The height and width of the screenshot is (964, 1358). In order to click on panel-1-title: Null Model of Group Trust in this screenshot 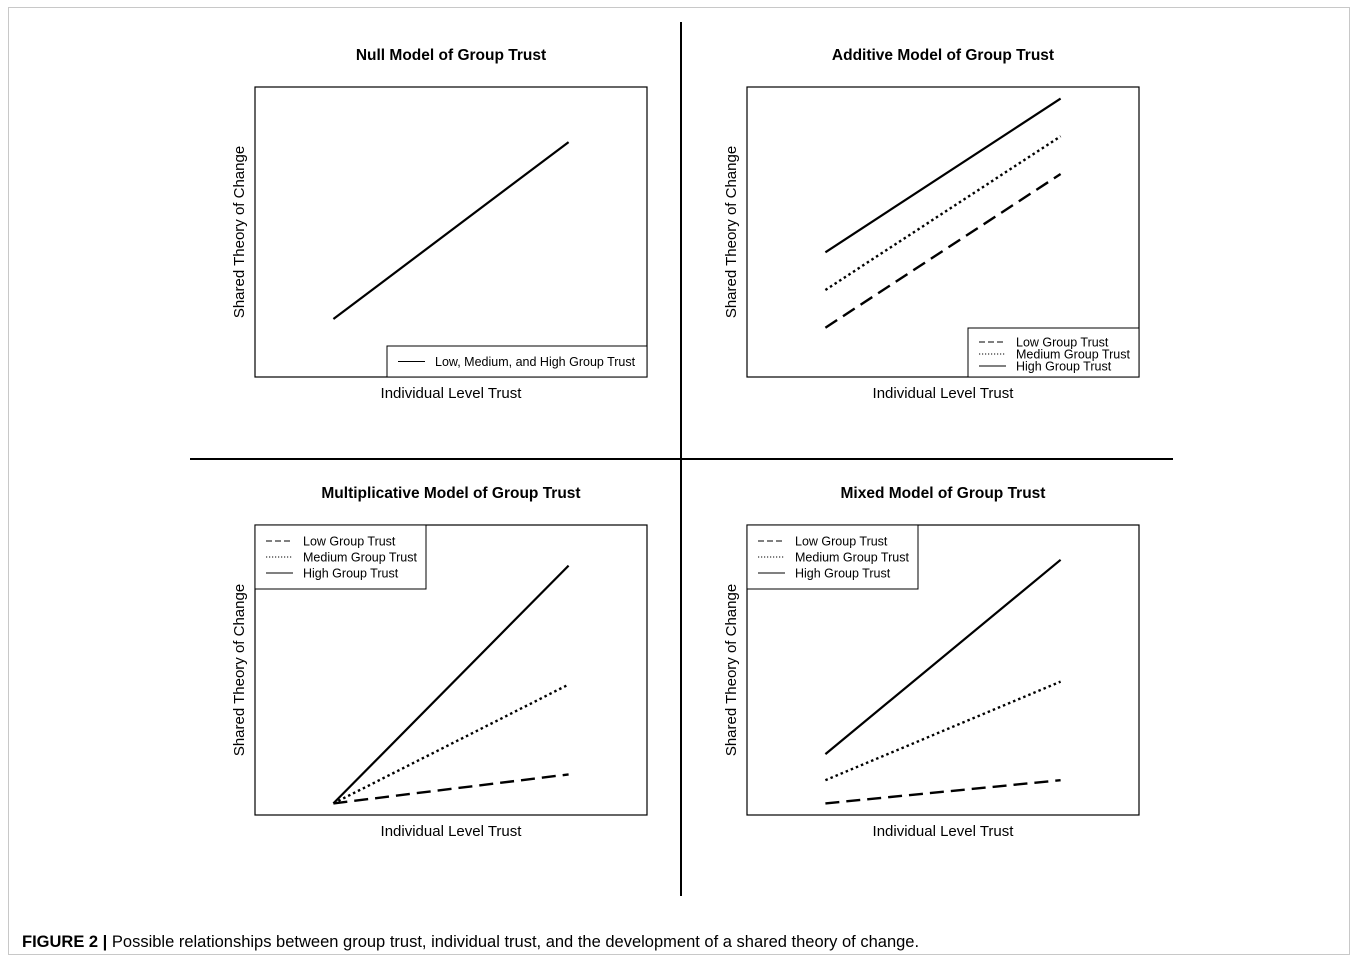, I will do `click(451, 55)`.